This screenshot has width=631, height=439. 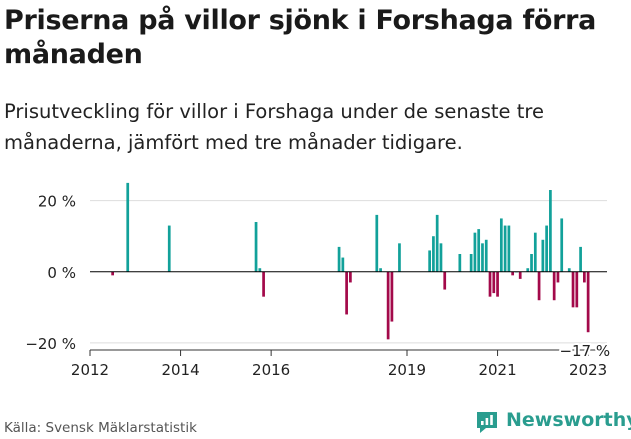 I want to click on y-tick-label: 20 %, so click(x=57, y=202).